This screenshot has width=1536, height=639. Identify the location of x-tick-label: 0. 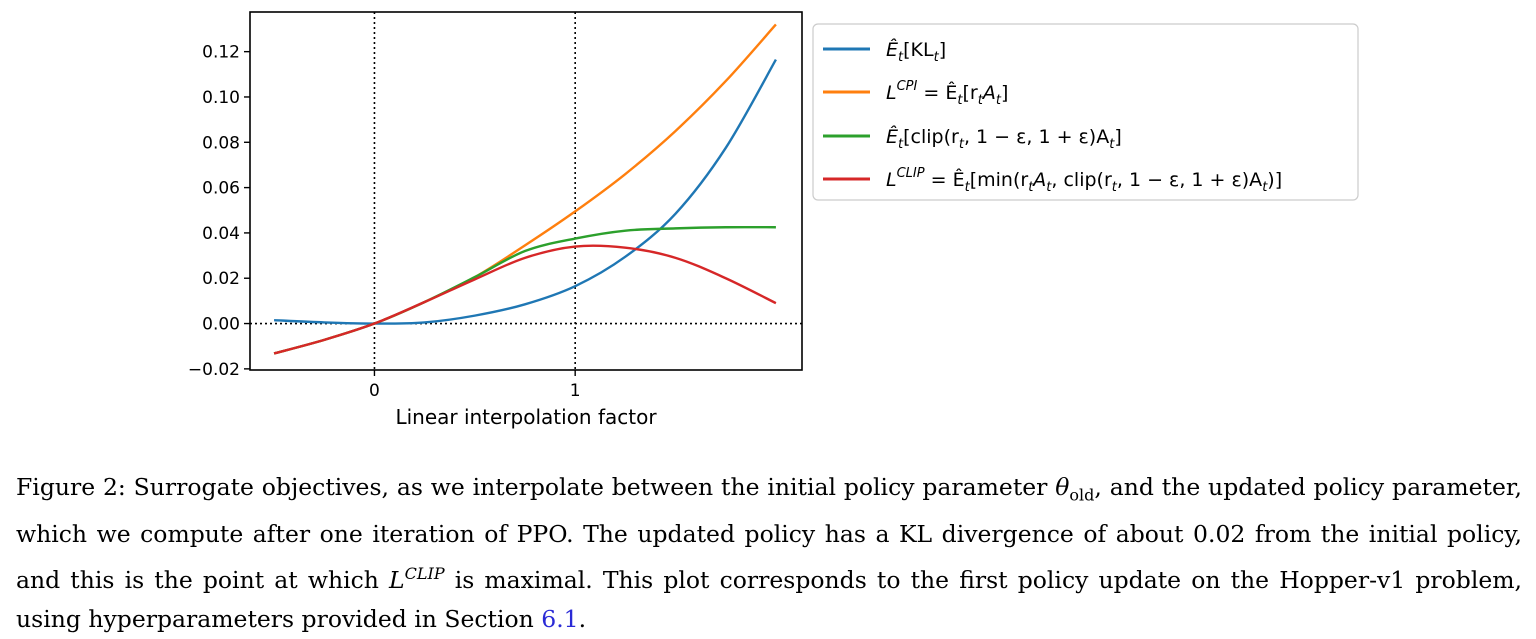
(374, 391).